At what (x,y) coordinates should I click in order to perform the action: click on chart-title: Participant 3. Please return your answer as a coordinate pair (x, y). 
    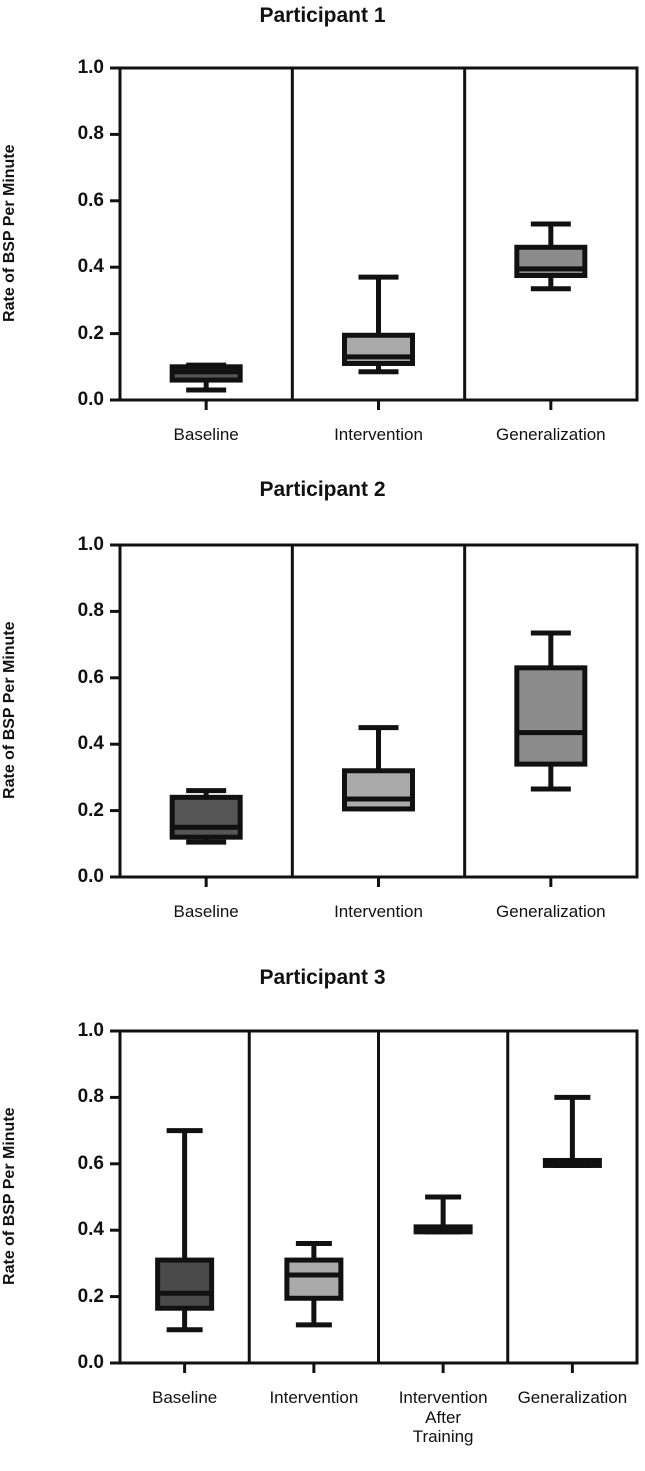
    Looking at the image, I should click on (322, 977).